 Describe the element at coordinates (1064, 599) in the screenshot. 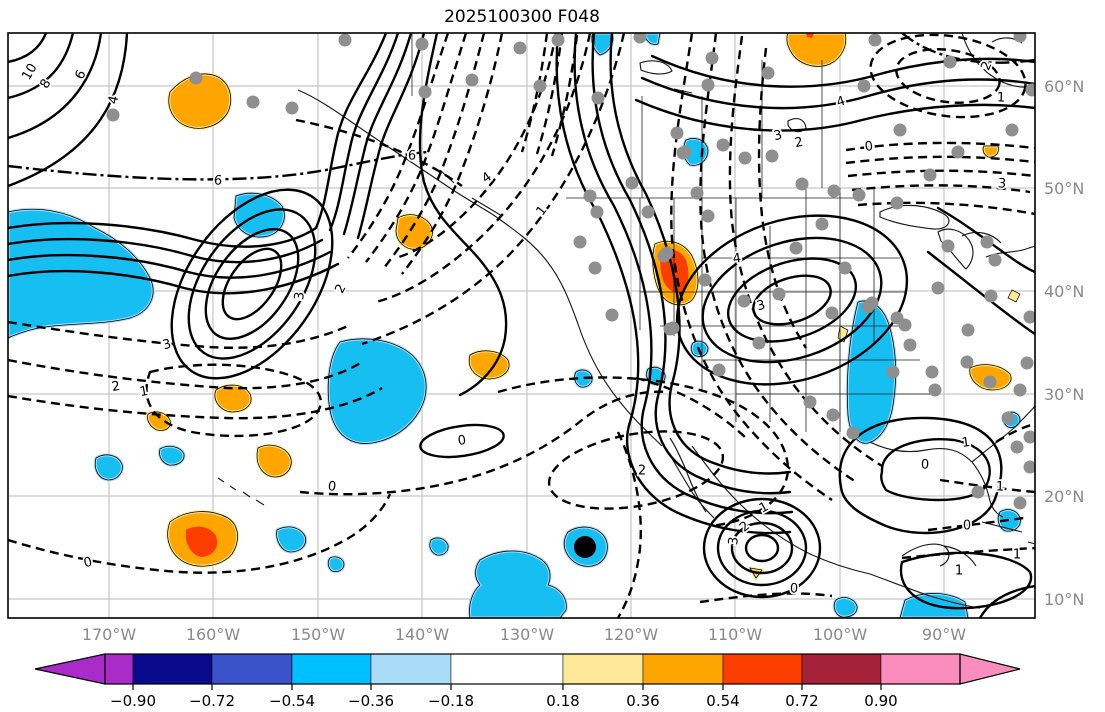

I see `lat-tick-label: 10°N` at that location.